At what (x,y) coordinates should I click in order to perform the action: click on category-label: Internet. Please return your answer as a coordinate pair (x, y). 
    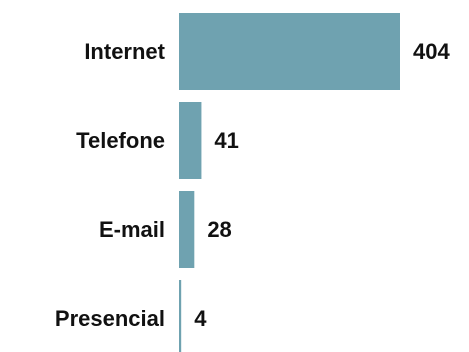
    Looking at the image, I should click on (124, 51).